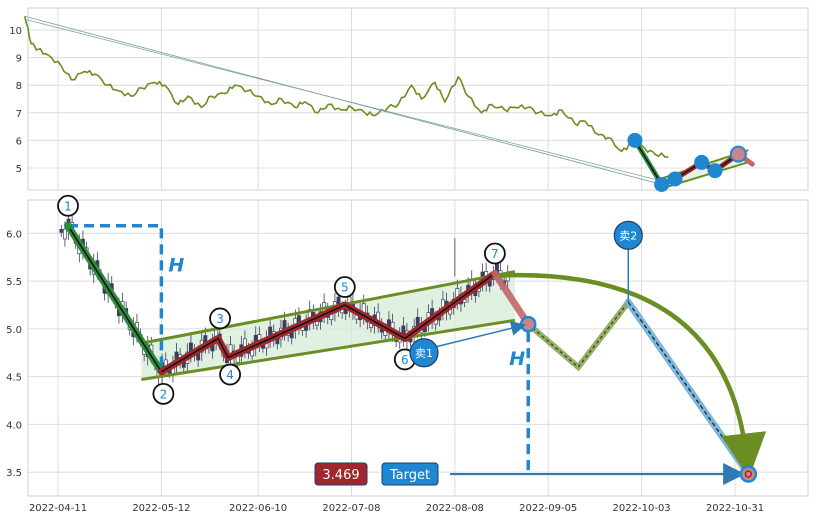  I want to click on target-value: 3.469, so click(340, 475).